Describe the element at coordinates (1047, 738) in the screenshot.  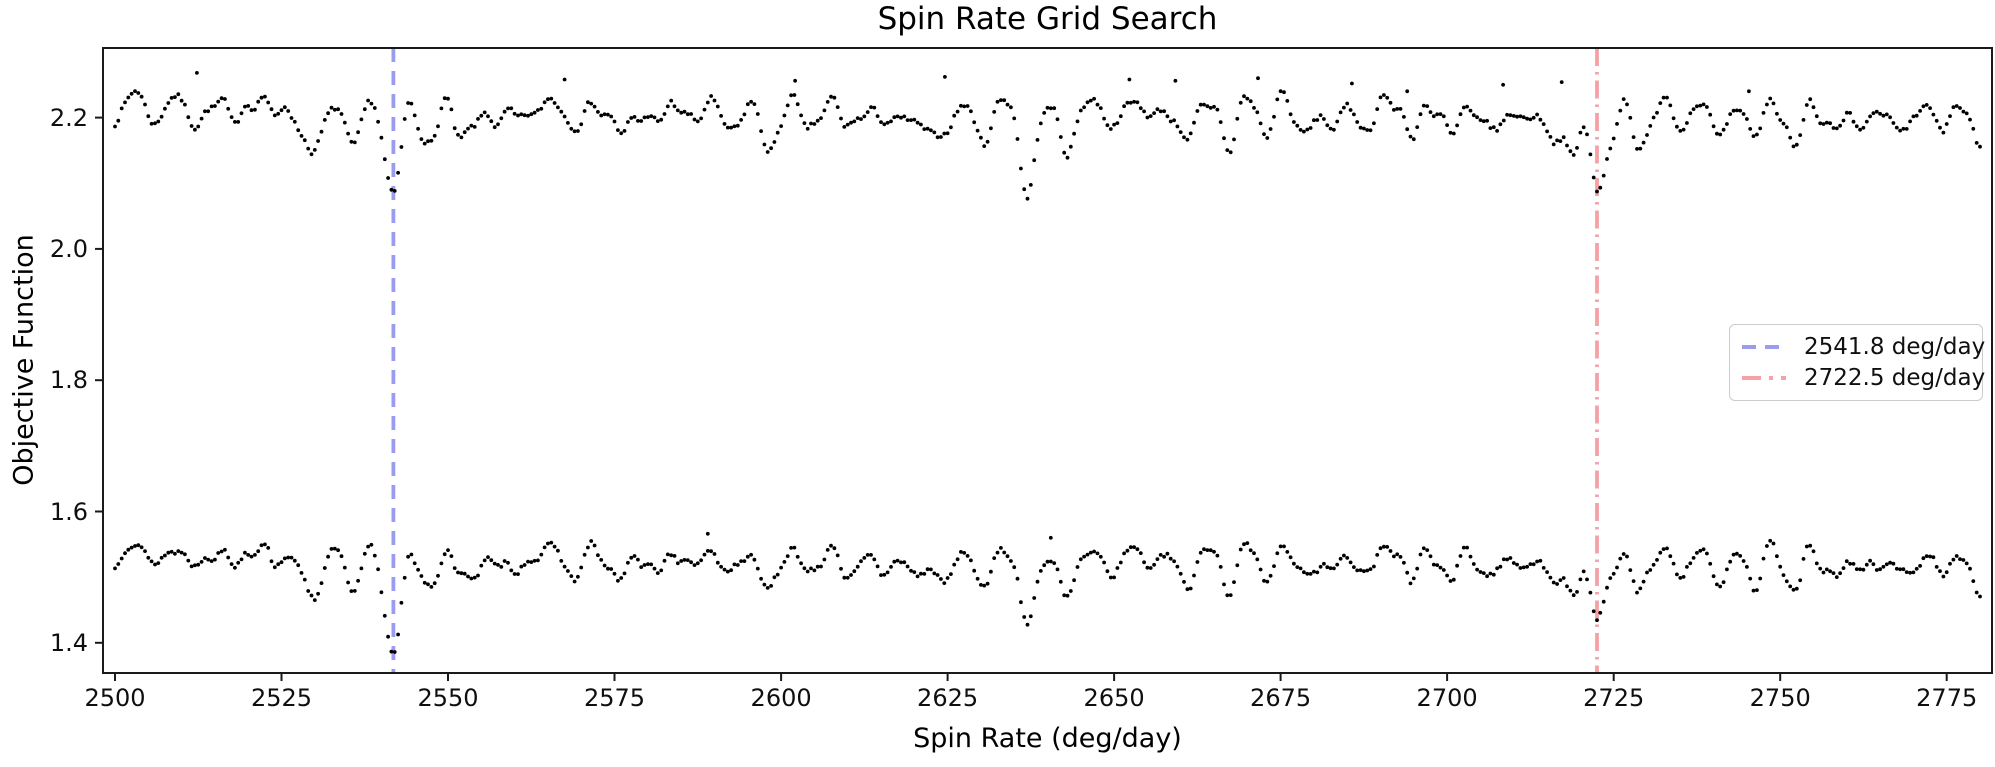
I see `x-axis-label: Spin Rate (deg/day)` at that location.